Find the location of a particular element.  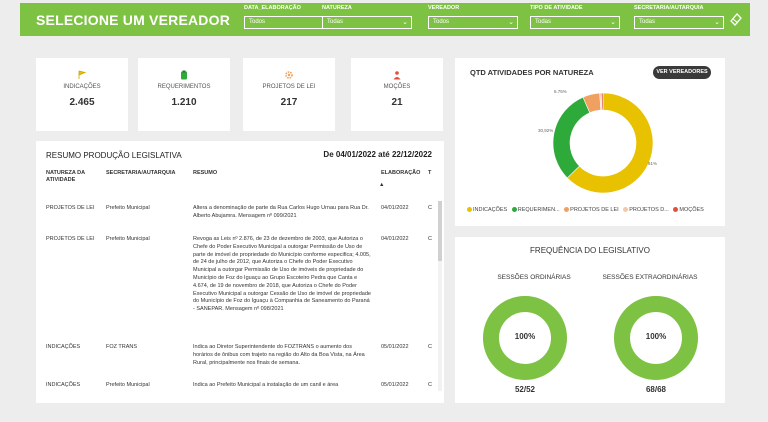

ring-ordinarias is located at coordinates (525, 338).